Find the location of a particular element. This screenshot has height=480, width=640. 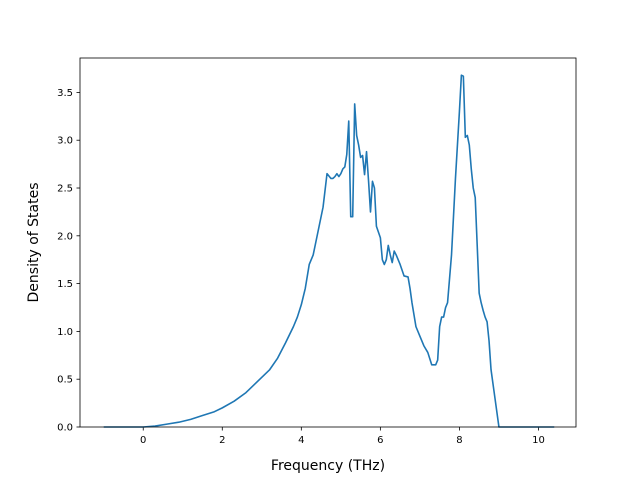

x-tick-label: 8 is located at coordinates (459, 440).